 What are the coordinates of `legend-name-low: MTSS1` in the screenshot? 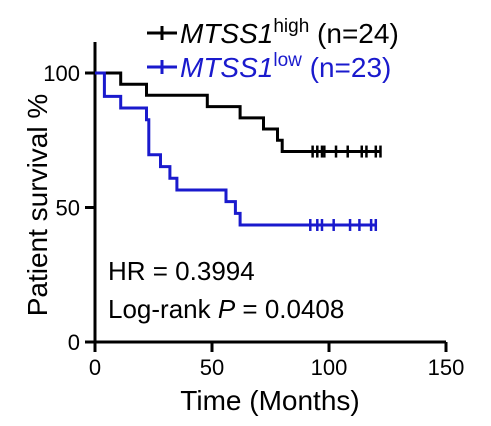 It's located at (226, 67).